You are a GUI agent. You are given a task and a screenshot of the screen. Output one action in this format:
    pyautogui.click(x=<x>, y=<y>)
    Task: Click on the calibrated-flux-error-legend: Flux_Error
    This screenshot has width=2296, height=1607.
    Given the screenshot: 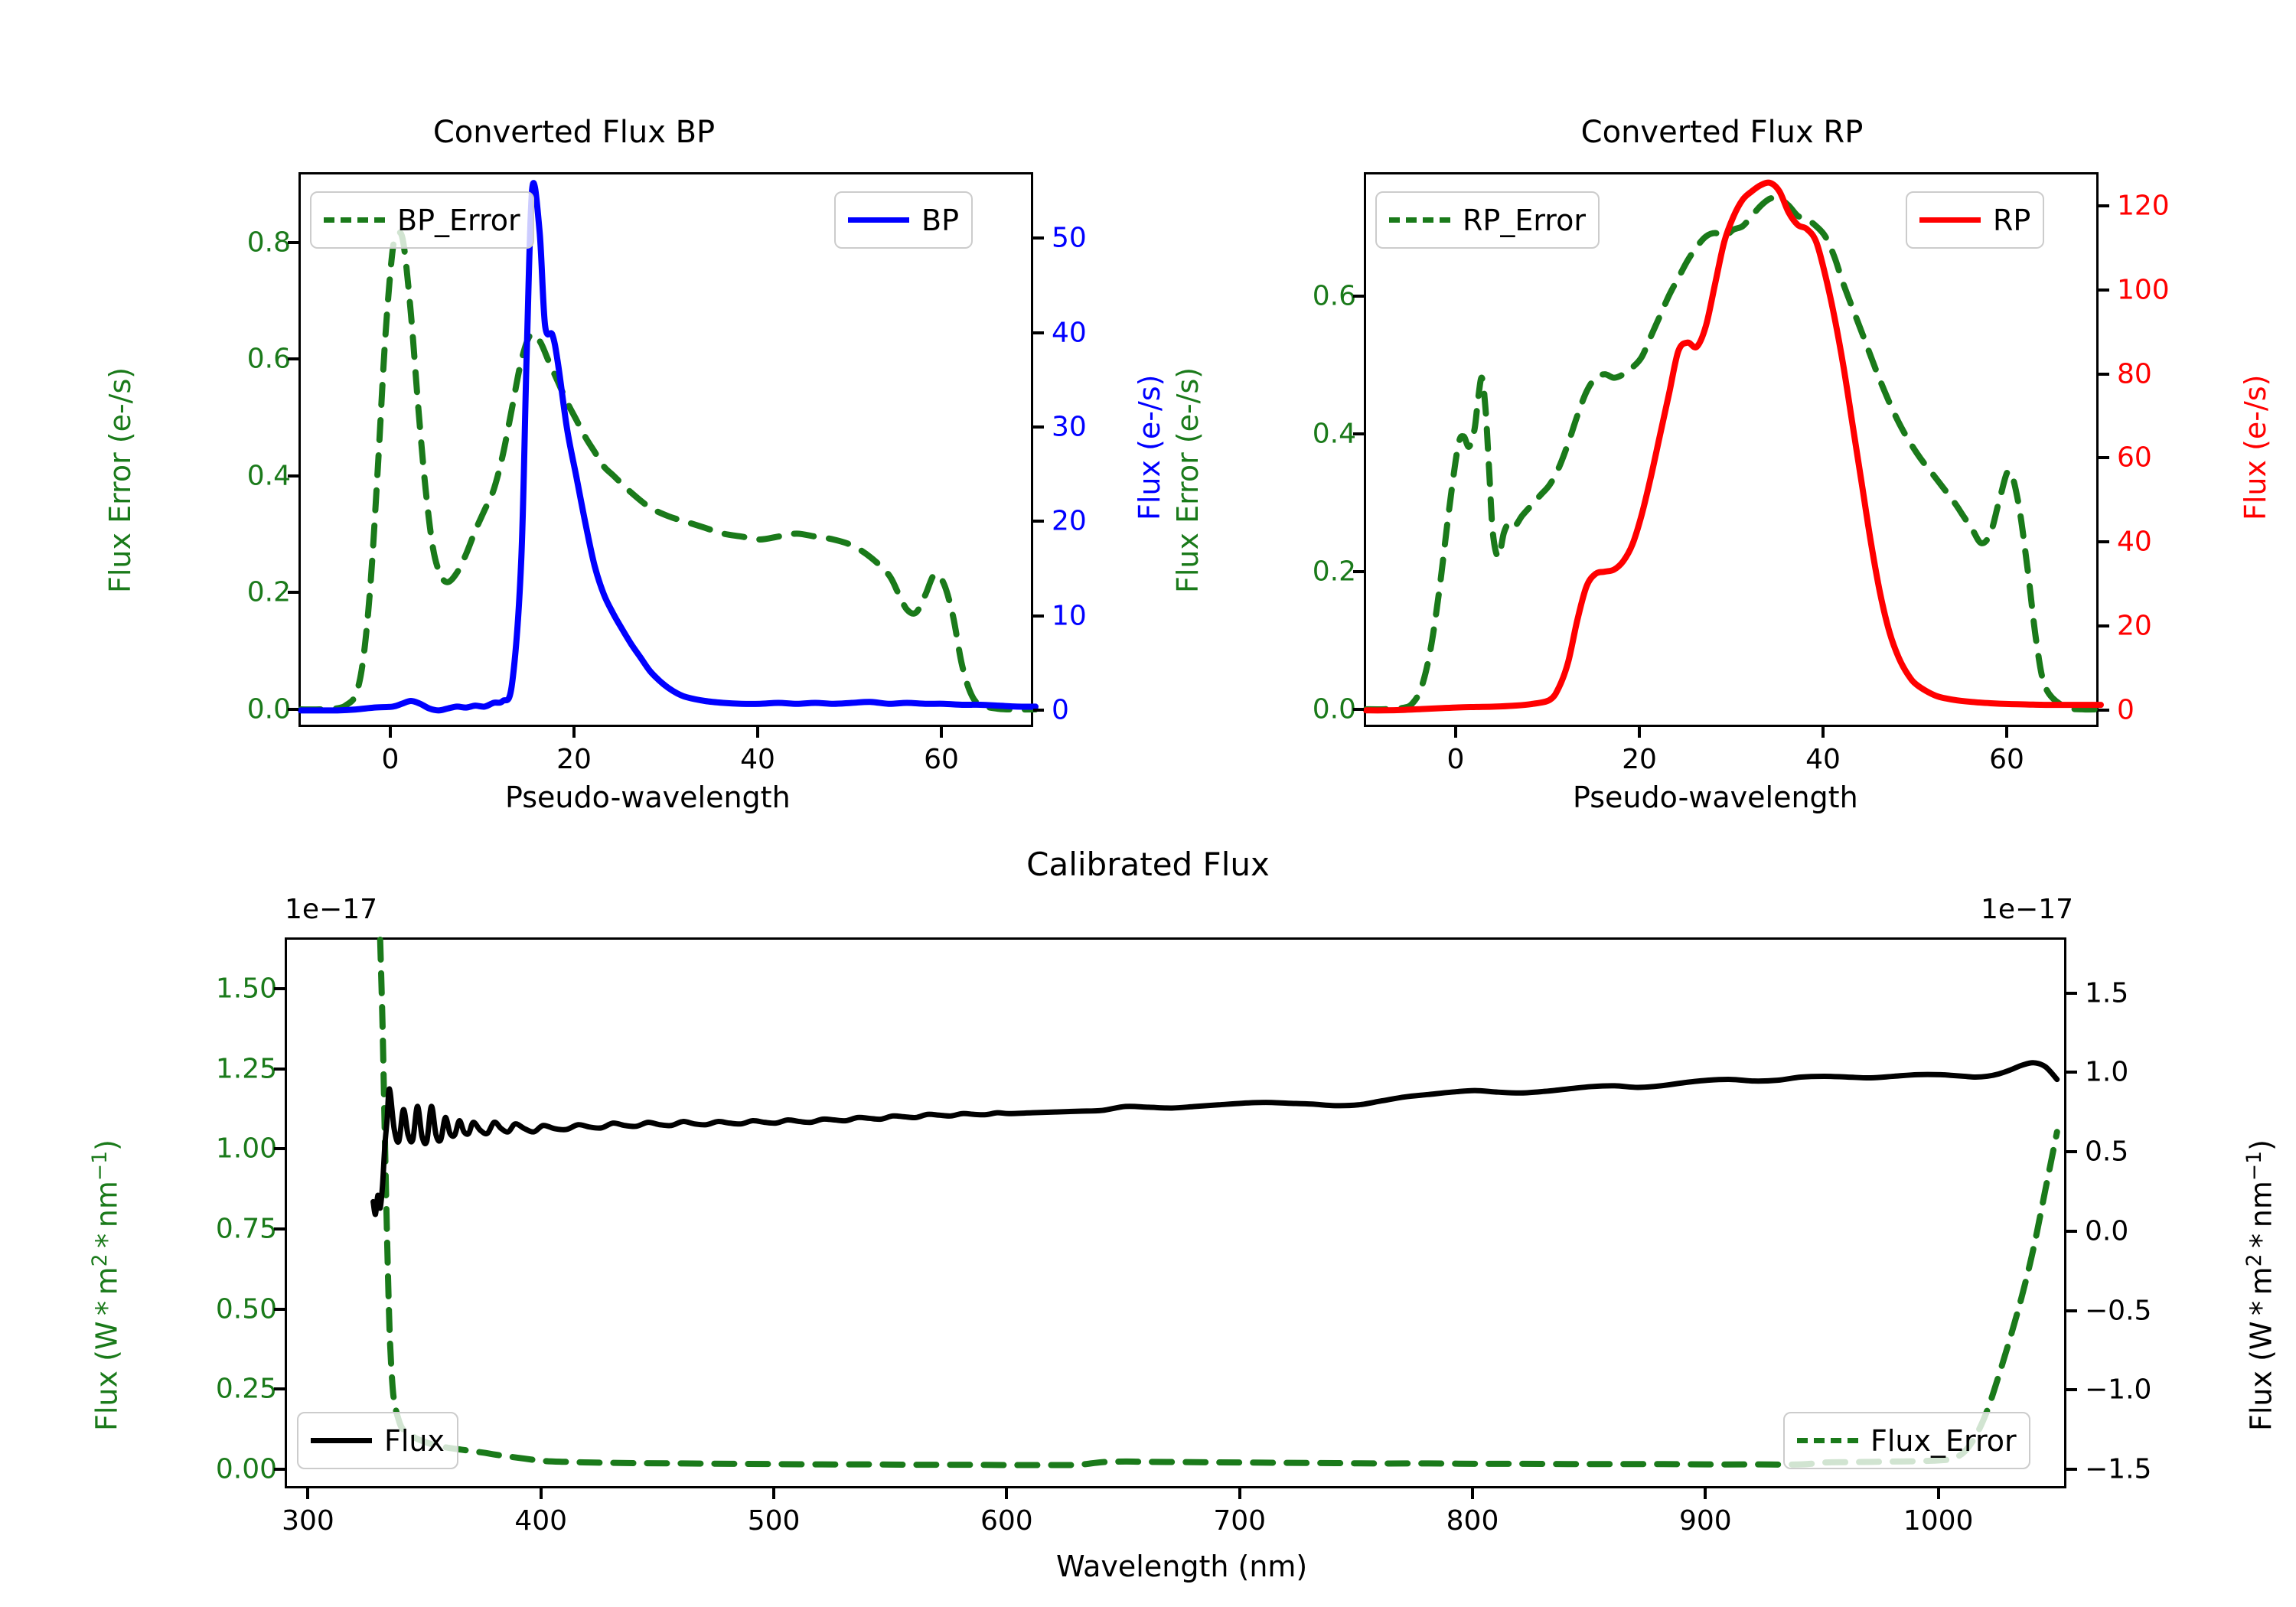 What is the action you would take?
    pyautogui.click(x=1906, y=1440)
    